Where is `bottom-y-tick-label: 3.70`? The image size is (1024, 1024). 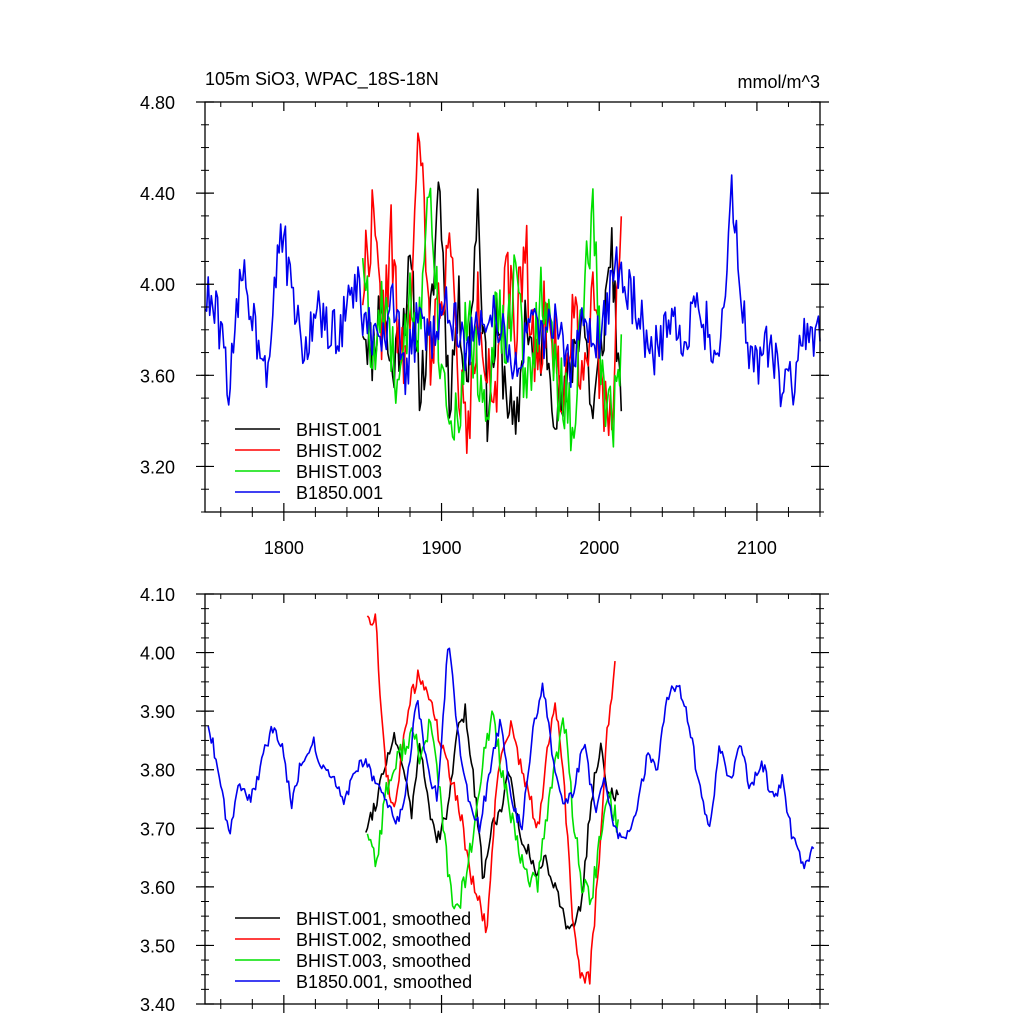 bottom-y-tick-label: 3.70 is located at coordinates (157, 829).